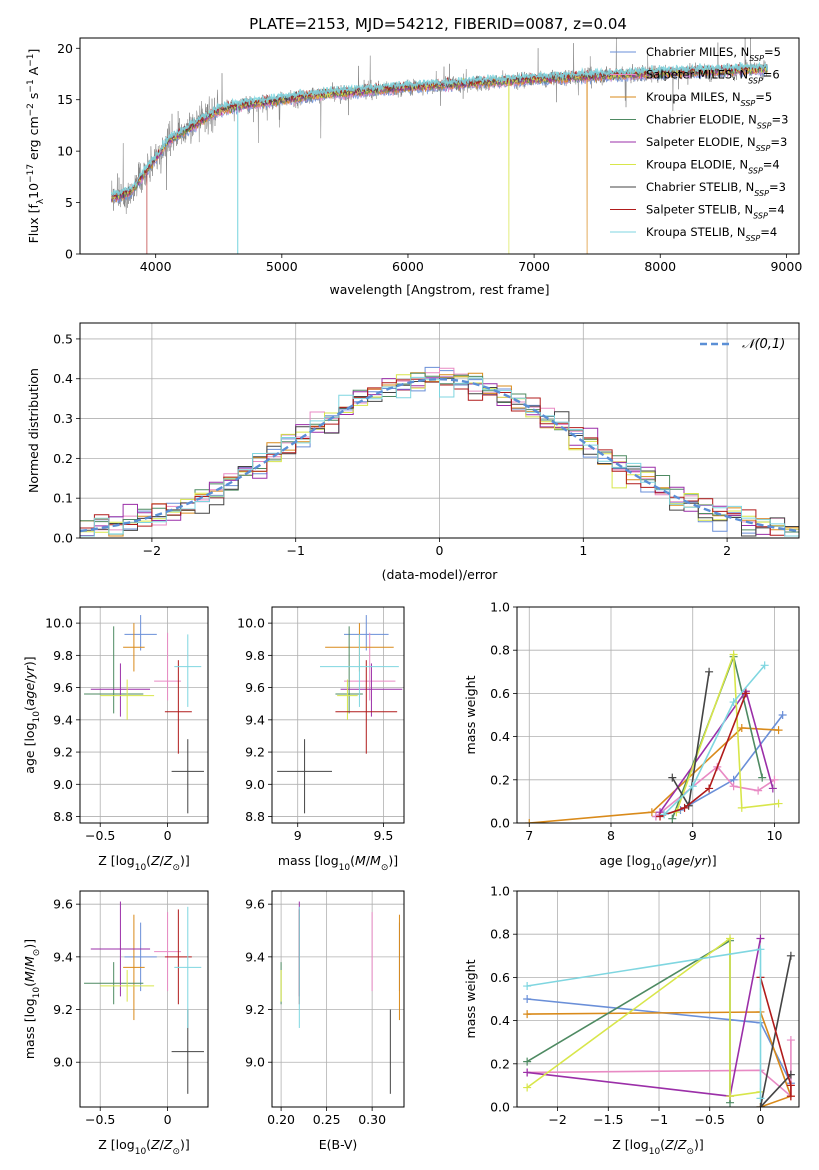 This screenshot has width=819, height=1170. I want to click on x-tick-label: −1, so click(659, 1119).